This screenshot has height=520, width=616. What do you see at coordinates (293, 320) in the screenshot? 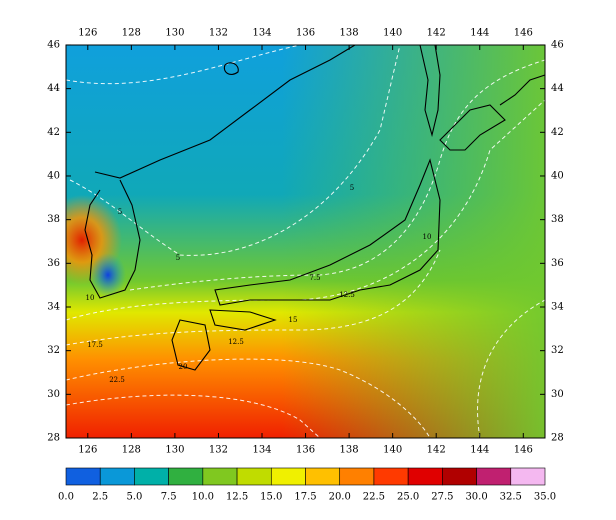
I see `contour-label: 15` at bounding box center [293, 320].